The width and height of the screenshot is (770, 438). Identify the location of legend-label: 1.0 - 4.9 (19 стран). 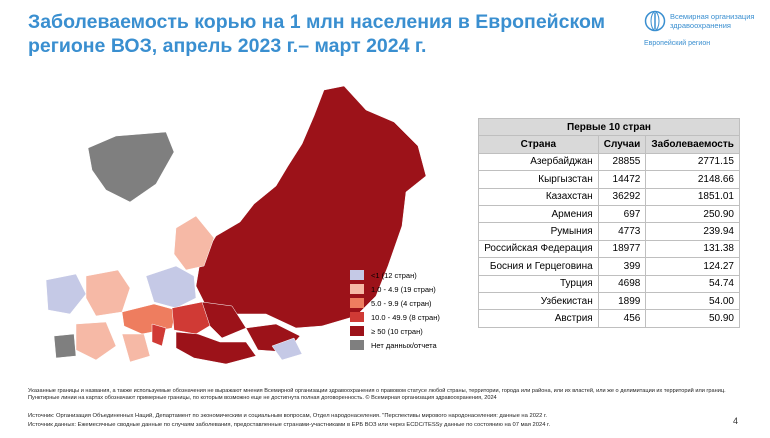
(403, 289).